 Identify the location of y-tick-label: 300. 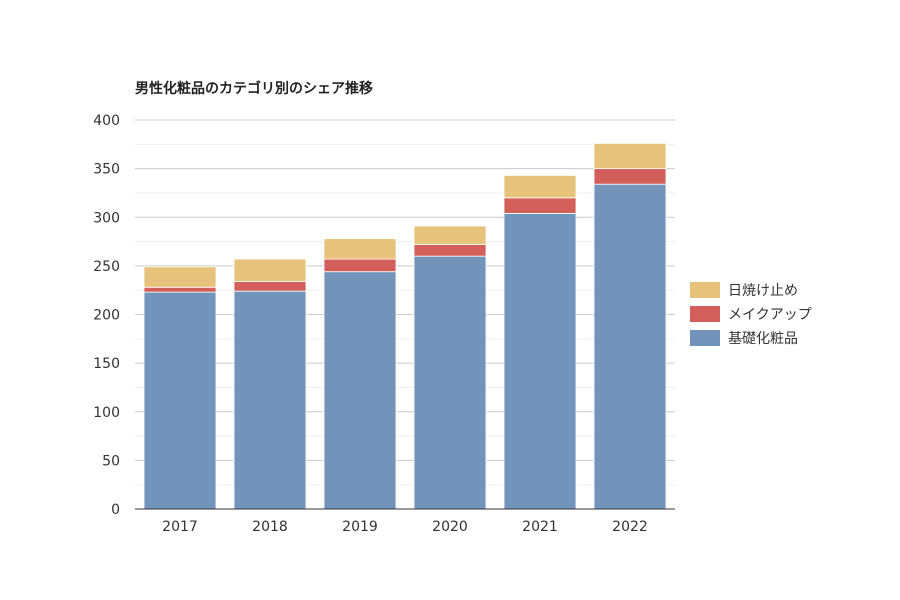
(106, 218).